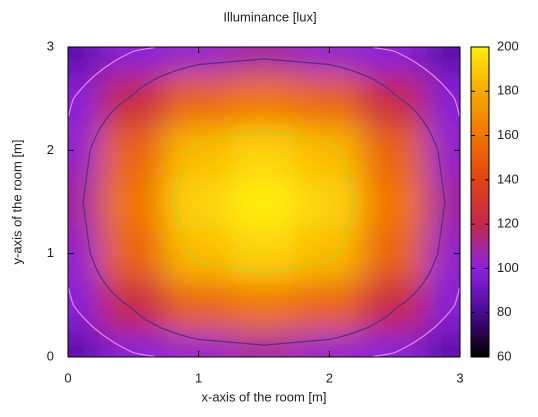  Describe the element at coordinates (508, 90) in the screenshot. I see `colorbar-tick-label: 180` at that location.